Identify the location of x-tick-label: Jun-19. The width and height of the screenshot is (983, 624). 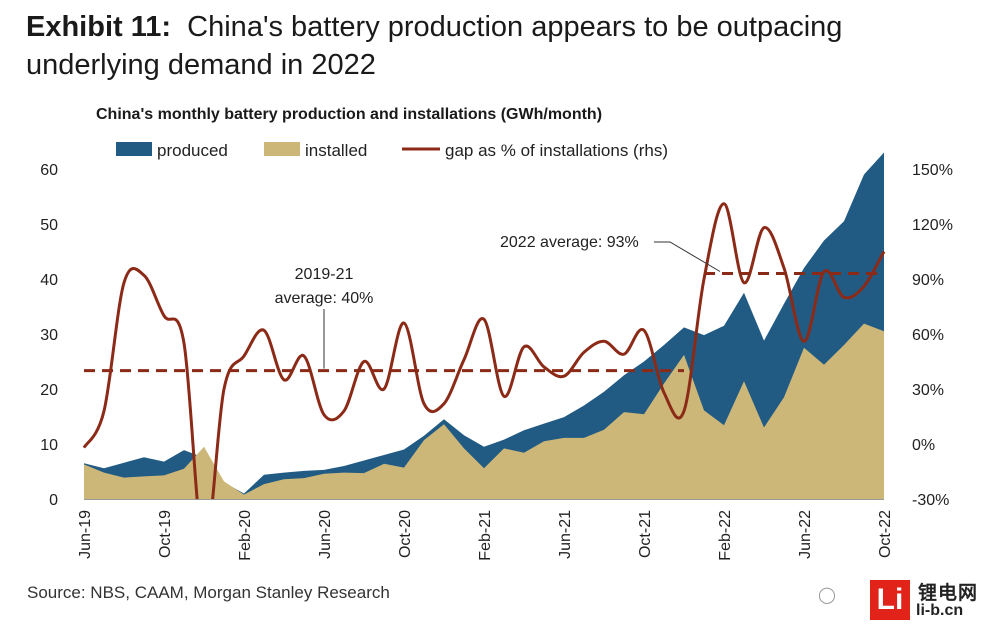
(85, 534).